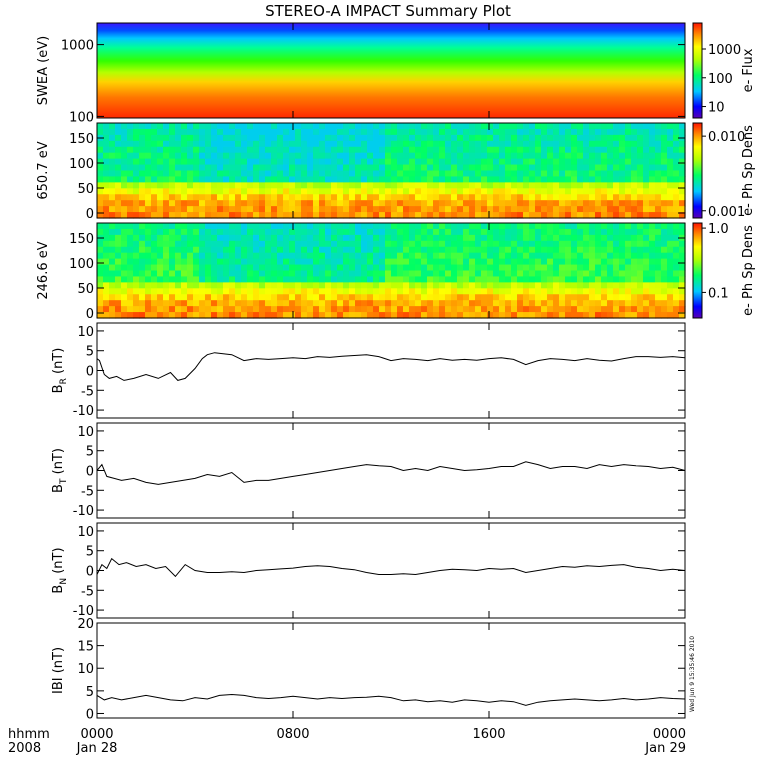  I want to click on y-tick-label: 10, so click(85, 669).